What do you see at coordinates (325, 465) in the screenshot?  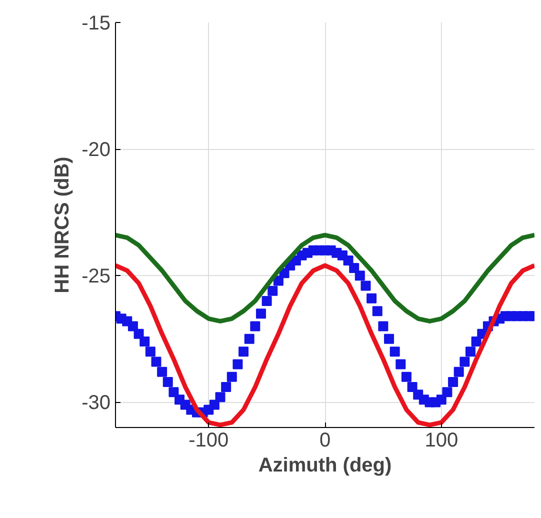 I see `x-axis-title: Azimuth (deg)` at bounding box center [325, 465].